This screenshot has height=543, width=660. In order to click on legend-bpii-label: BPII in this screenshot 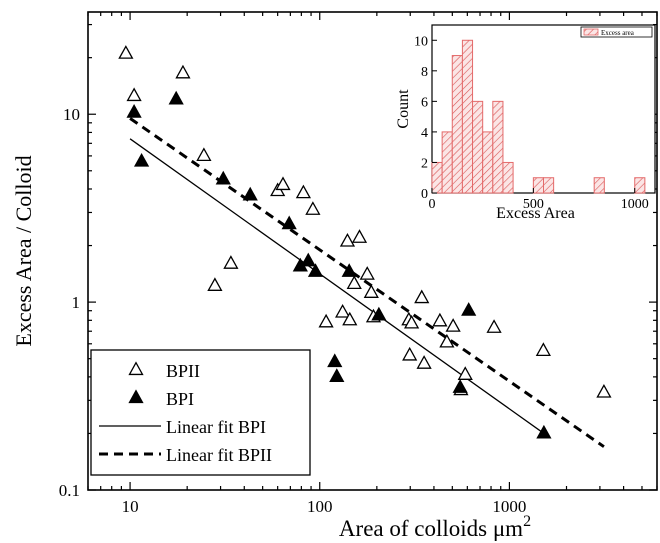, I will do `click(183, 371)`.